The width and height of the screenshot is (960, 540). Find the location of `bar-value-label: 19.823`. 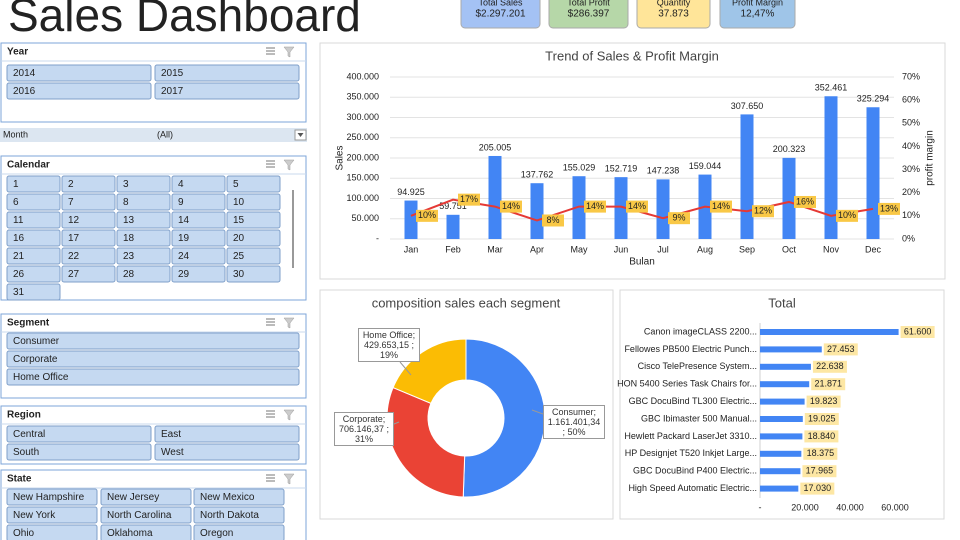

bar-value-label: 19.823 is located at coordinates (824, 401).